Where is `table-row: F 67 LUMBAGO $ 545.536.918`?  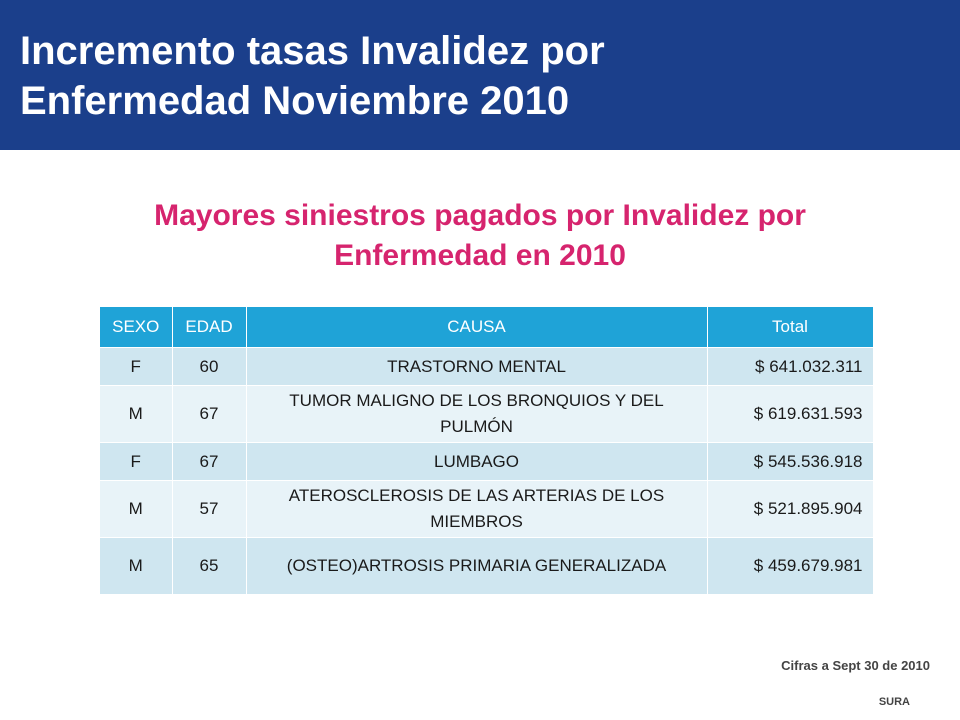
table-row: F 67 LUMBAGO $ 545.536.918 is located at coordinates (487, 461).